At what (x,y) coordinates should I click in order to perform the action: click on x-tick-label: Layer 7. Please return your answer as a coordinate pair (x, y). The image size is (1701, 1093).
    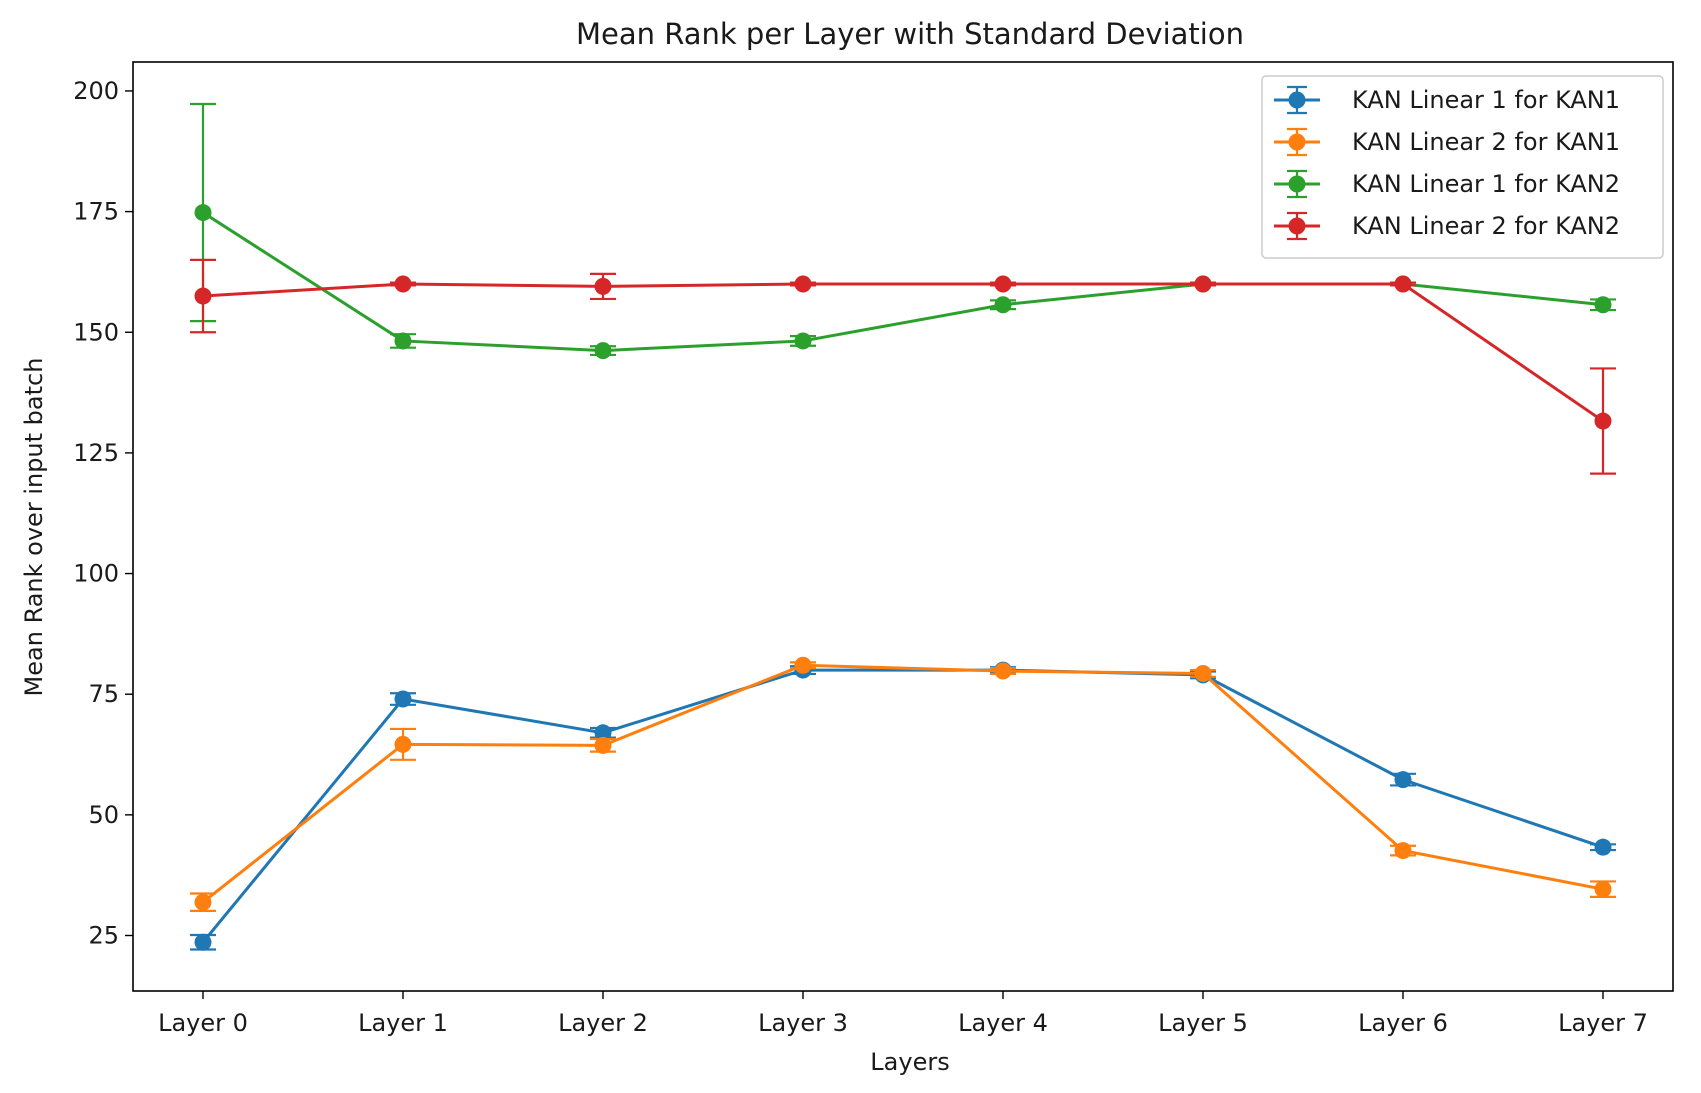
    Looking at the image, I should click on (1603, 1023).